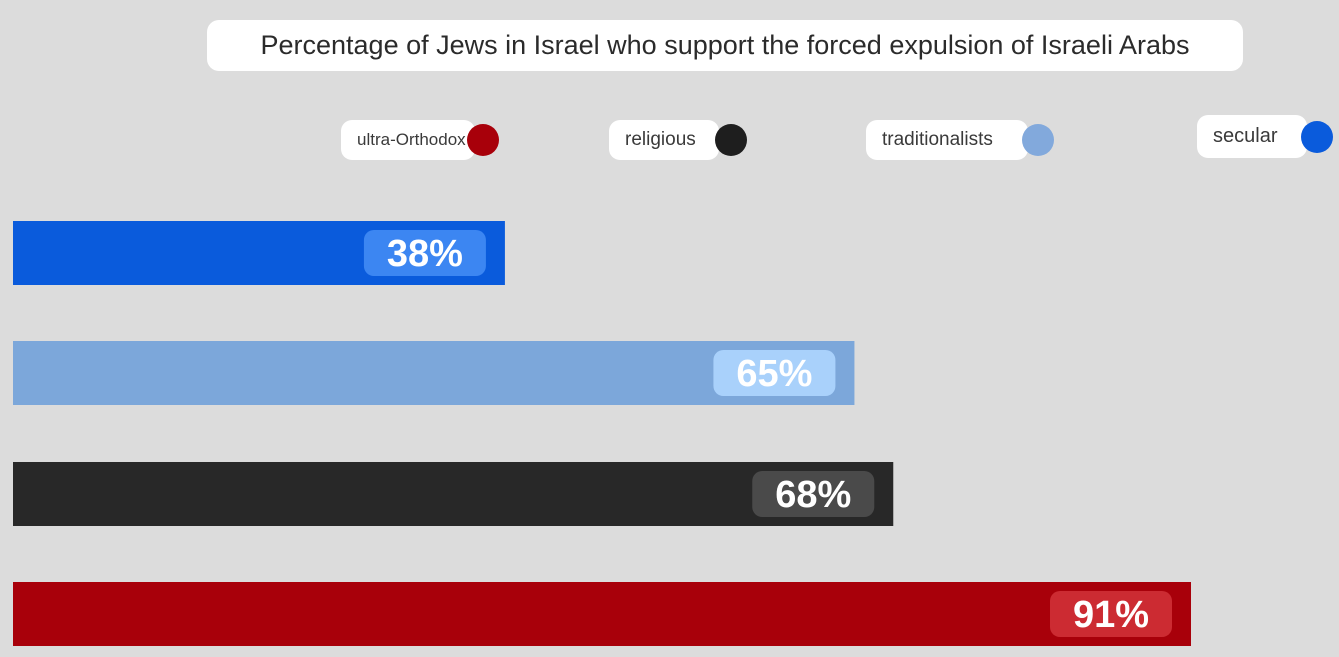 The height and width of the screenshot is (657, 1339). What do you see at coordinates (408, 140) in the screenshot?
I see `legend-label: ultra-Orthodox` at bounding box center [408, 140].